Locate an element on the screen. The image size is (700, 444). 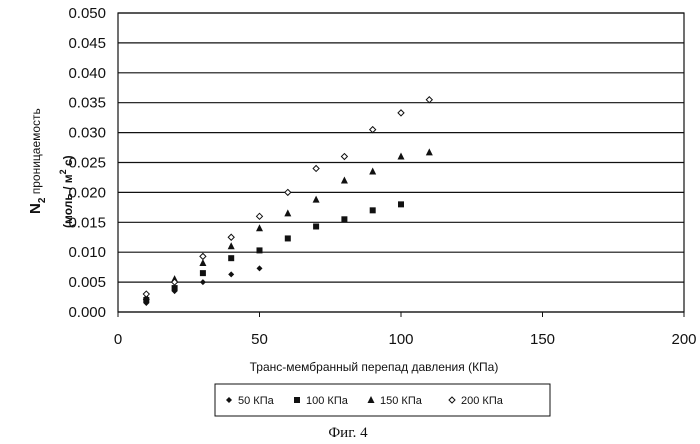
x-axis-ticks: 0 50 100 150 200 is located at coordinates (405, 330).